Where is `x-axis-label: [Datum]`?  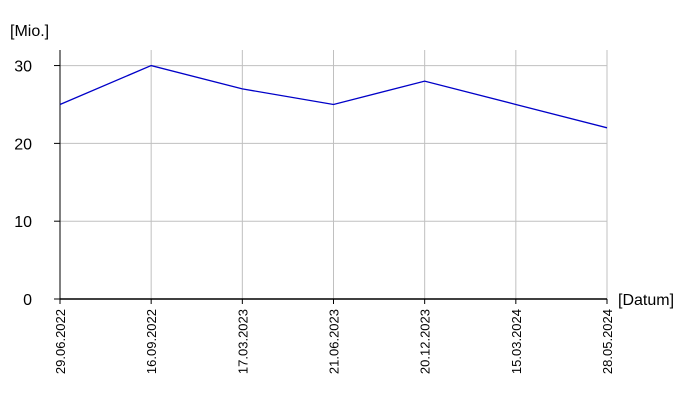
x-axis-label: [Datum] is located at coordinates (646, 300).